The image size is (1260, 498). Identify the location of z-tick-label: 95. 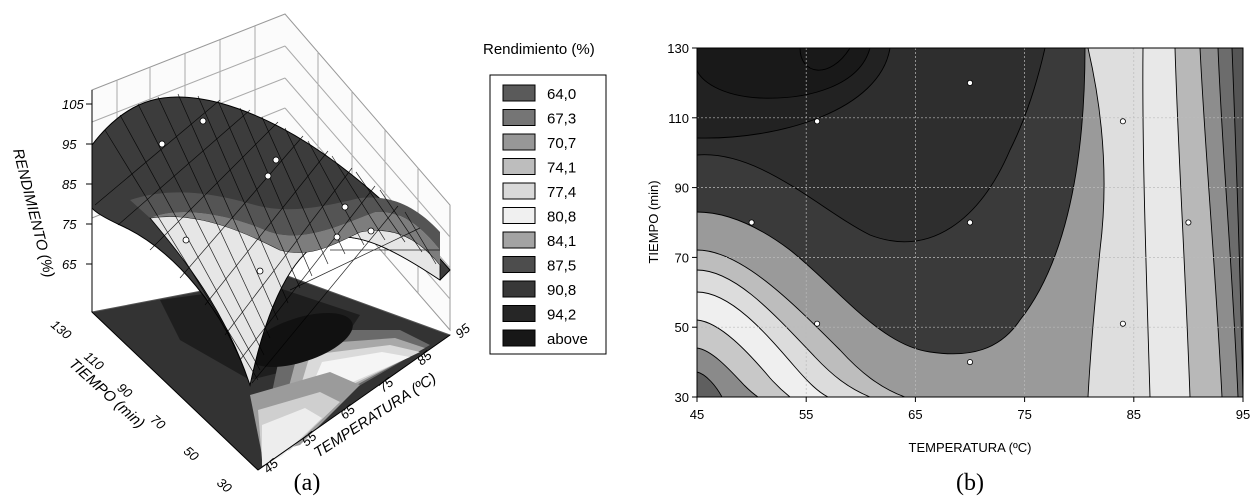
(69, 144).